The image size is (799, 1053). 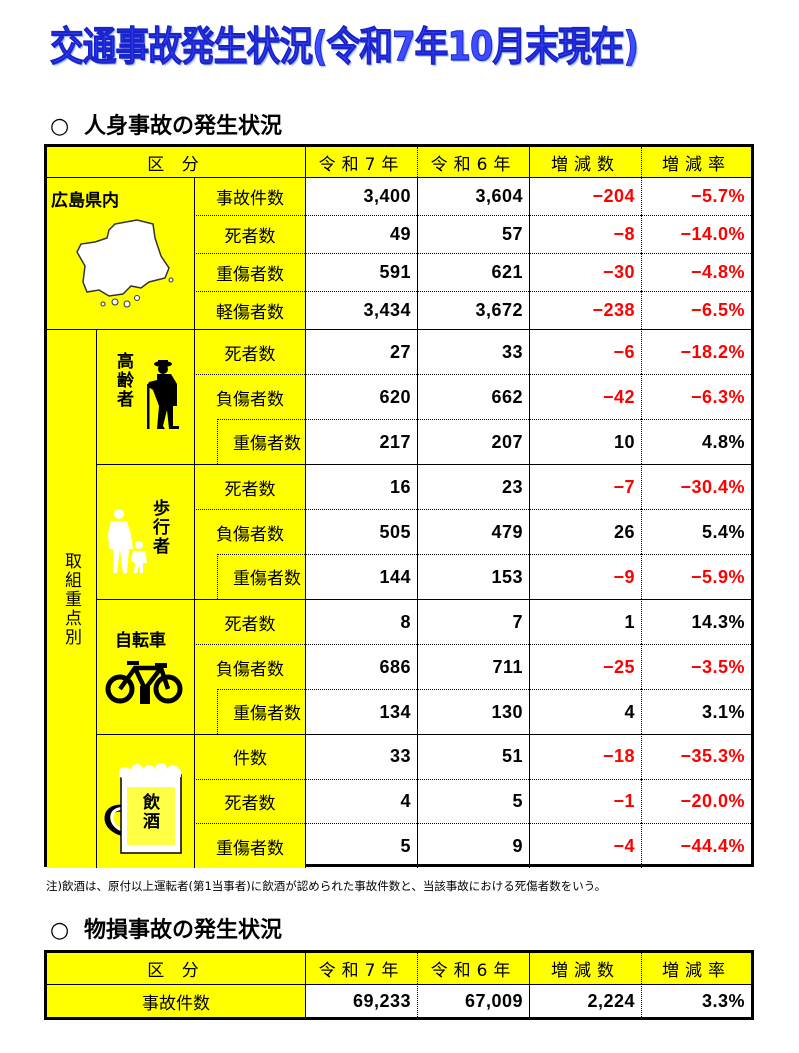 I want to click on value-diff: 4, so click(x=585, y=711).